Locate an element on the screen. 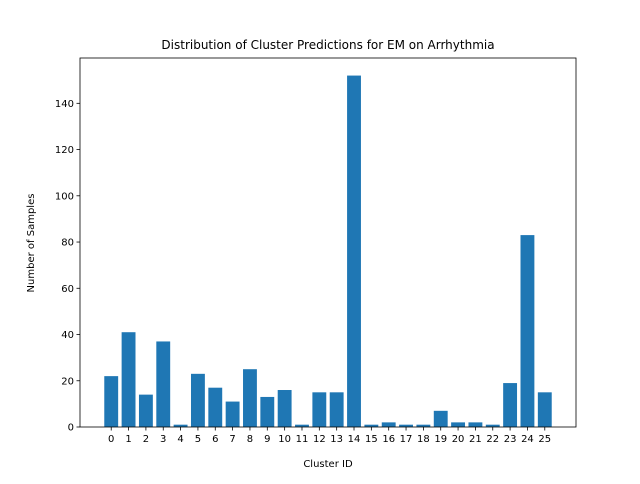 Image resolution: width=640 pixels, height=484 pixels. x-tick-label: 3 is located at coordinates (163, 439).